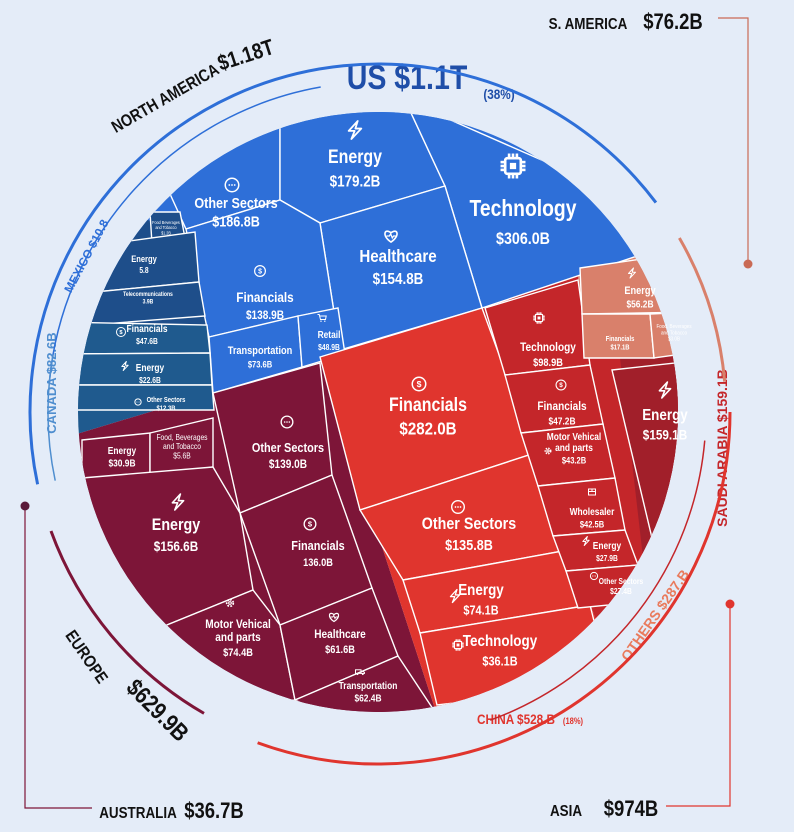 The width and height of the screenshot is (794, 832). I want to click on sector-name: Motor Vehical, so click(238, 624).